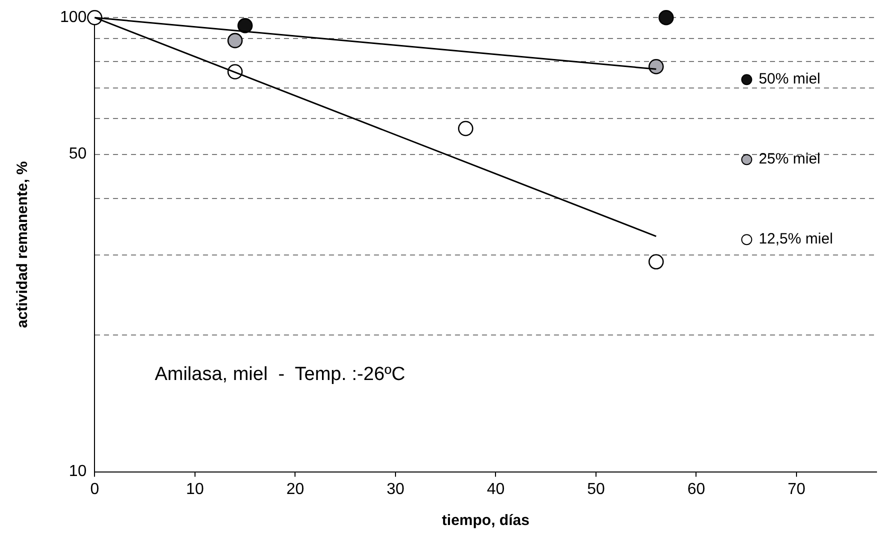  What do you see at coordinates (495, 489) in the screenshot?
I see `x-tick-label: 40` at bounding box center [495, 489].